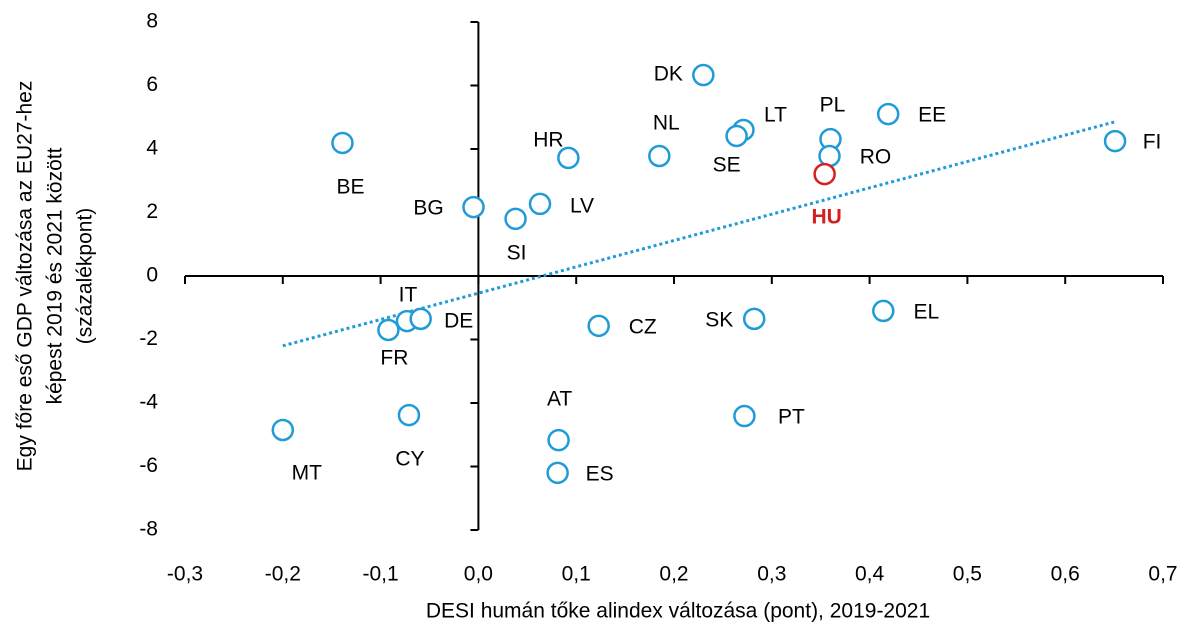  I want to click on y-tick-label: 0, so click(152, 275).